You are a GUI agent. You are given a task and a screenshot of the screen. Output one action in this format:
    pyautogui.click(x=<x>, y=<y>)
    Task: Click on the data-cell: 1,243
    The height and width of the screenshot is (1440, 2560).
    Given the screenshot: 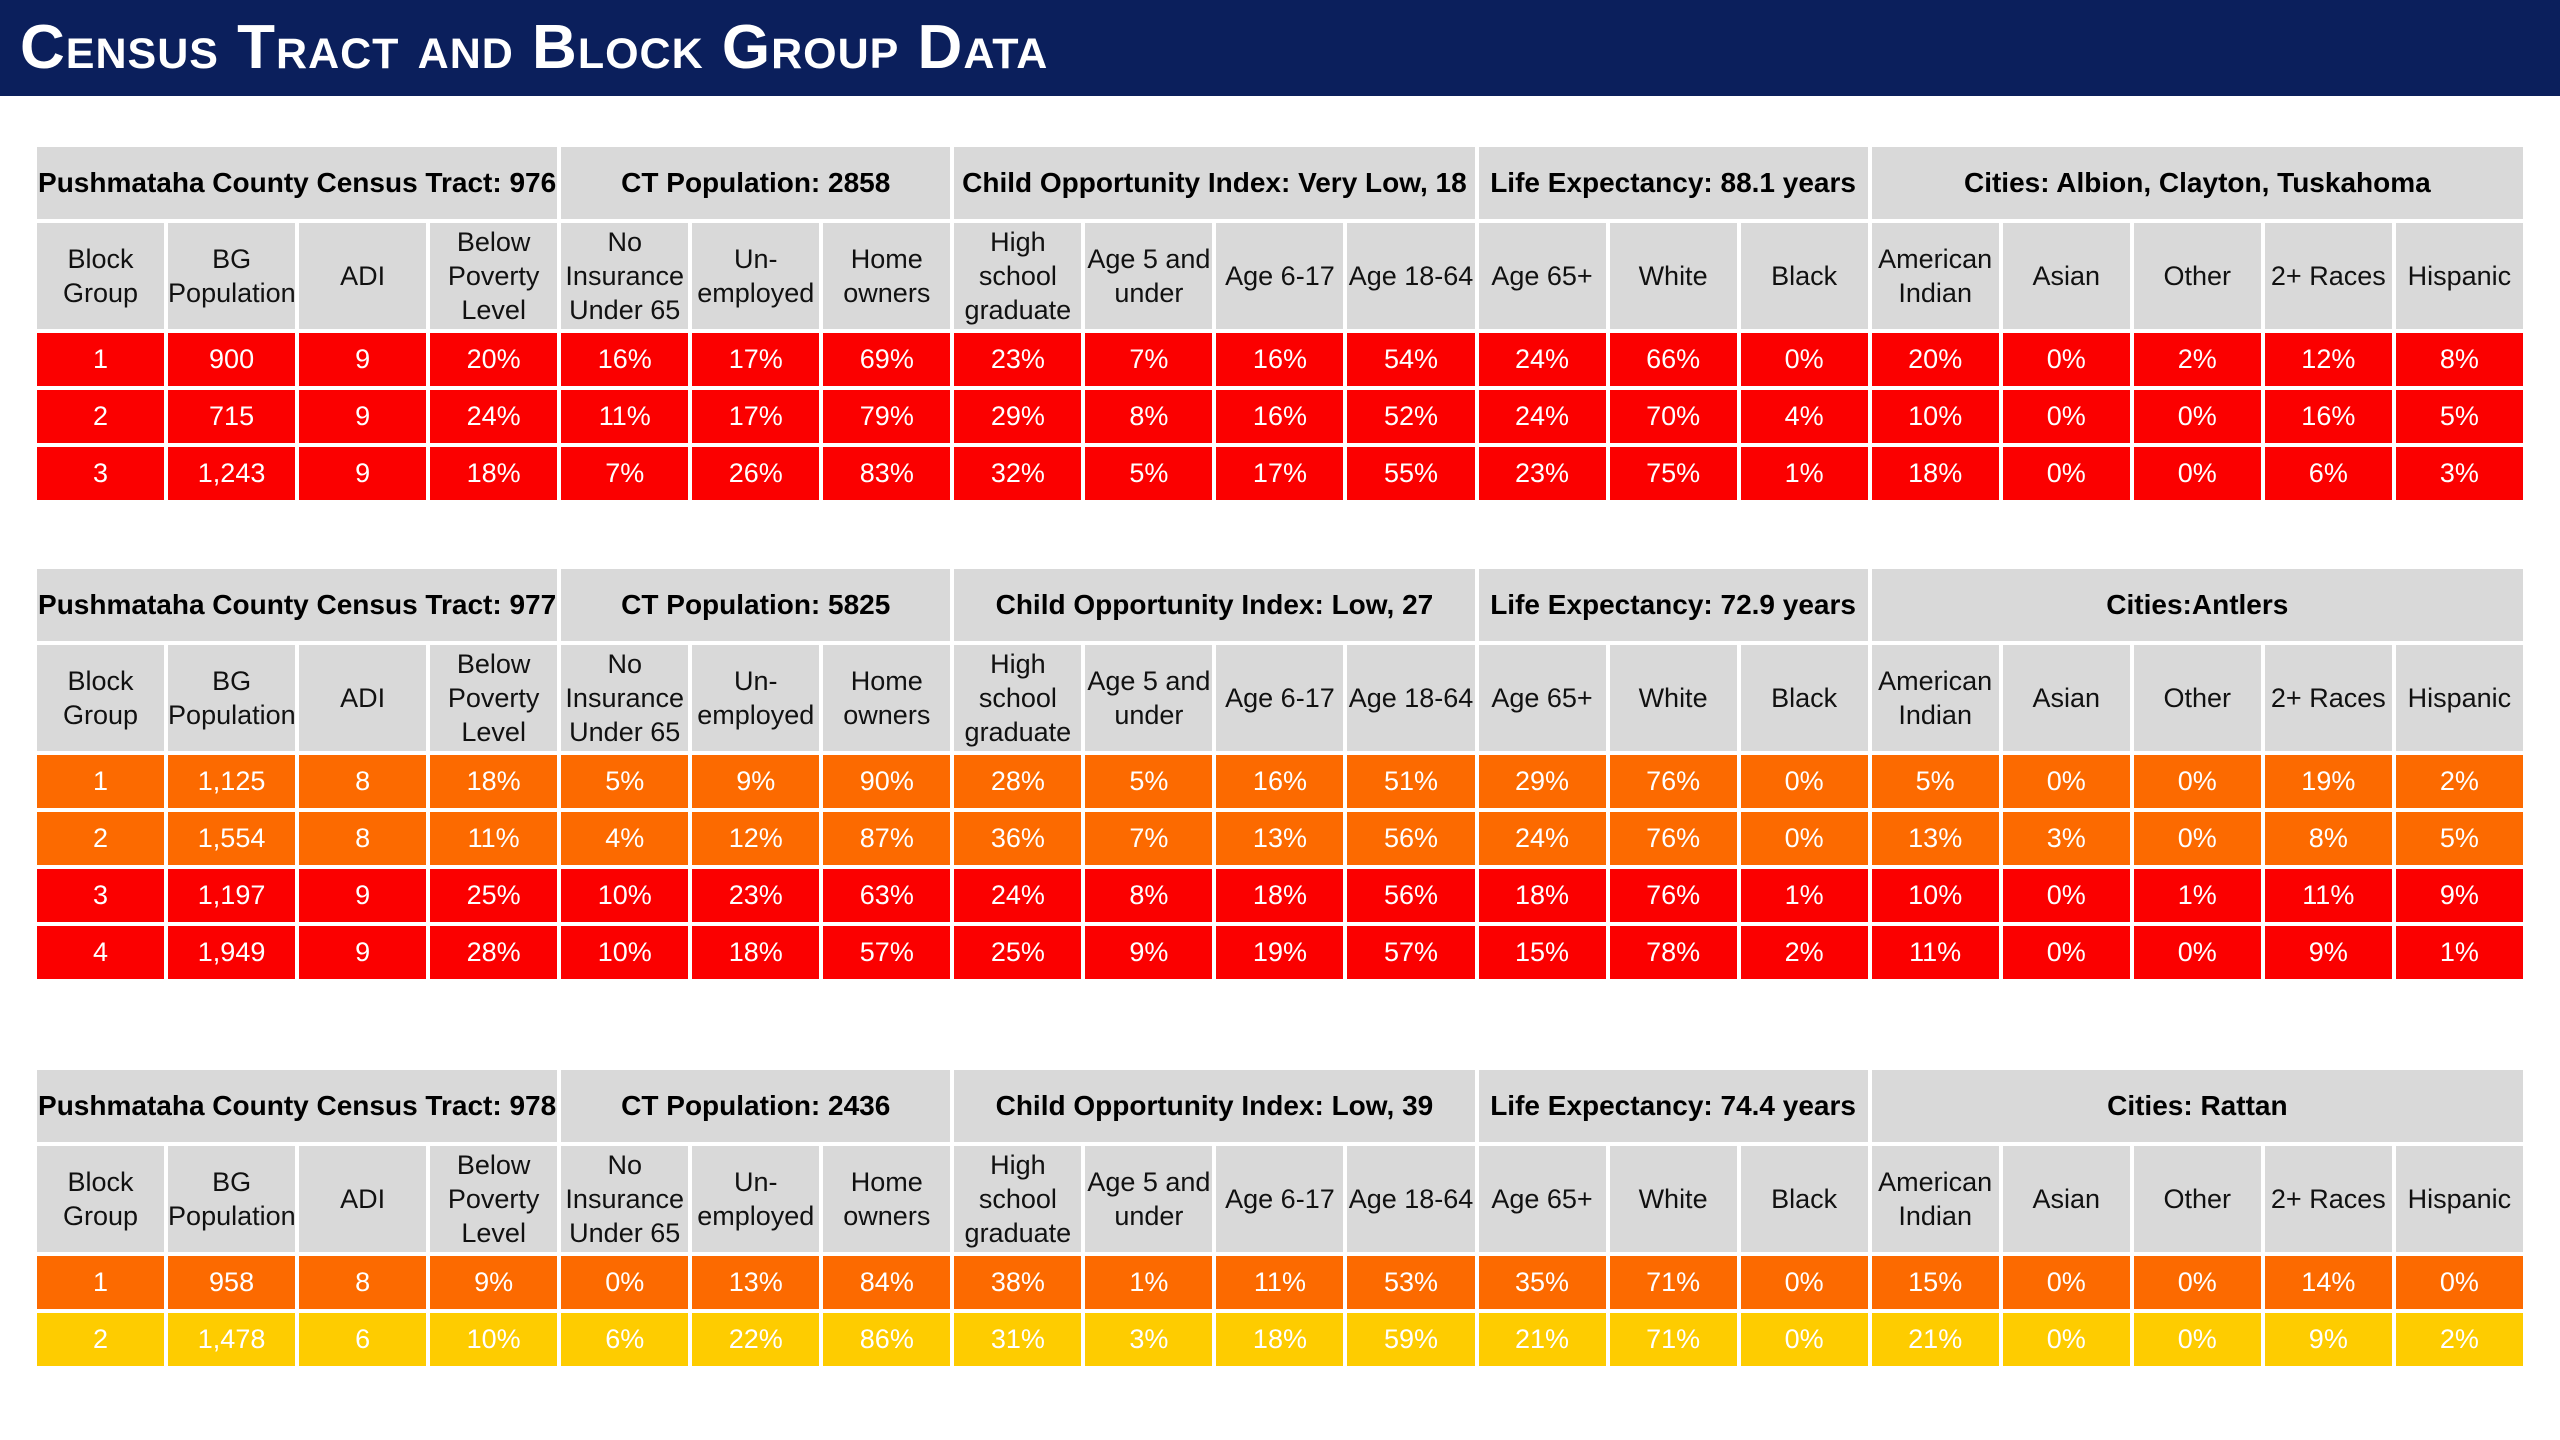 What is the action you would take?
    pyautogui.click(x=232, y=473)
    